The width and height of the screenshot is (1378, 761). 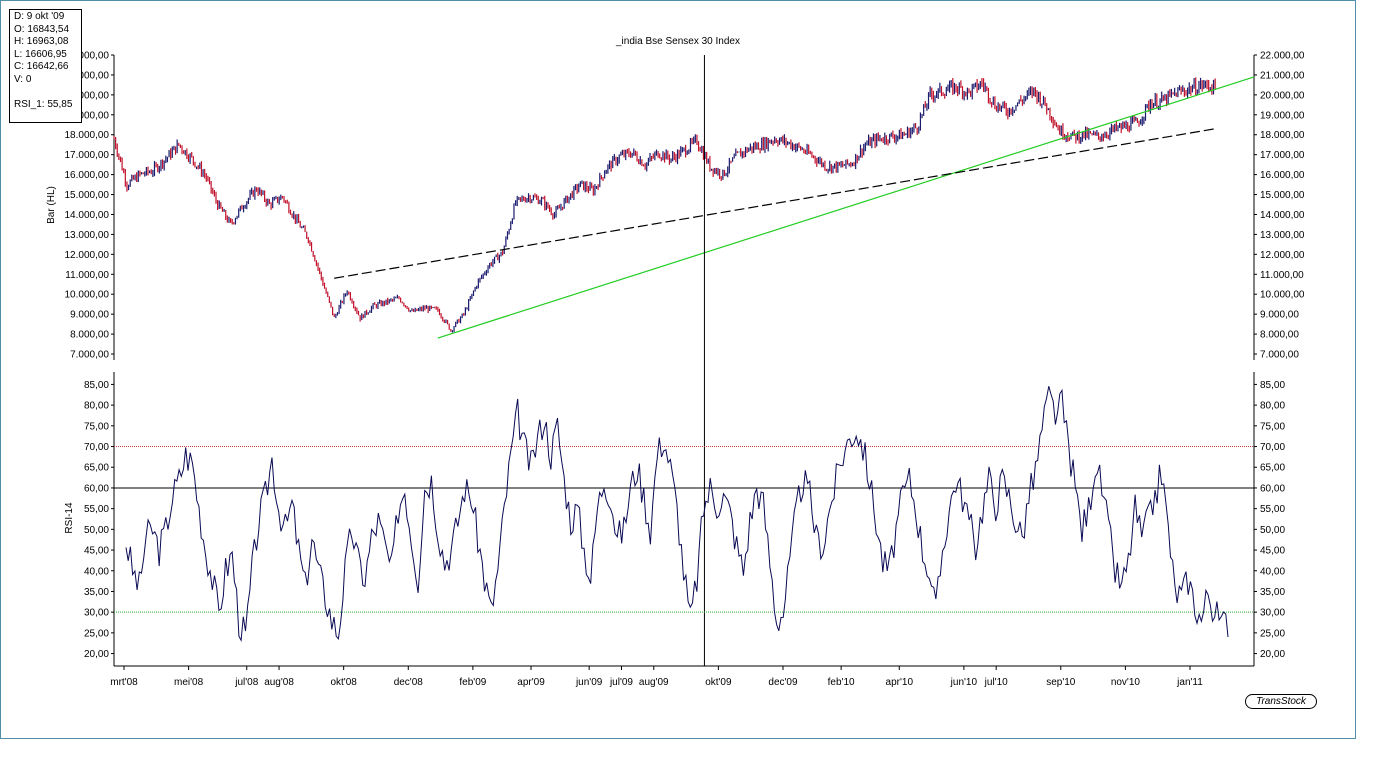 I want to click on price-tick-label-left: 18.000,00, so click(x=87, y=135).